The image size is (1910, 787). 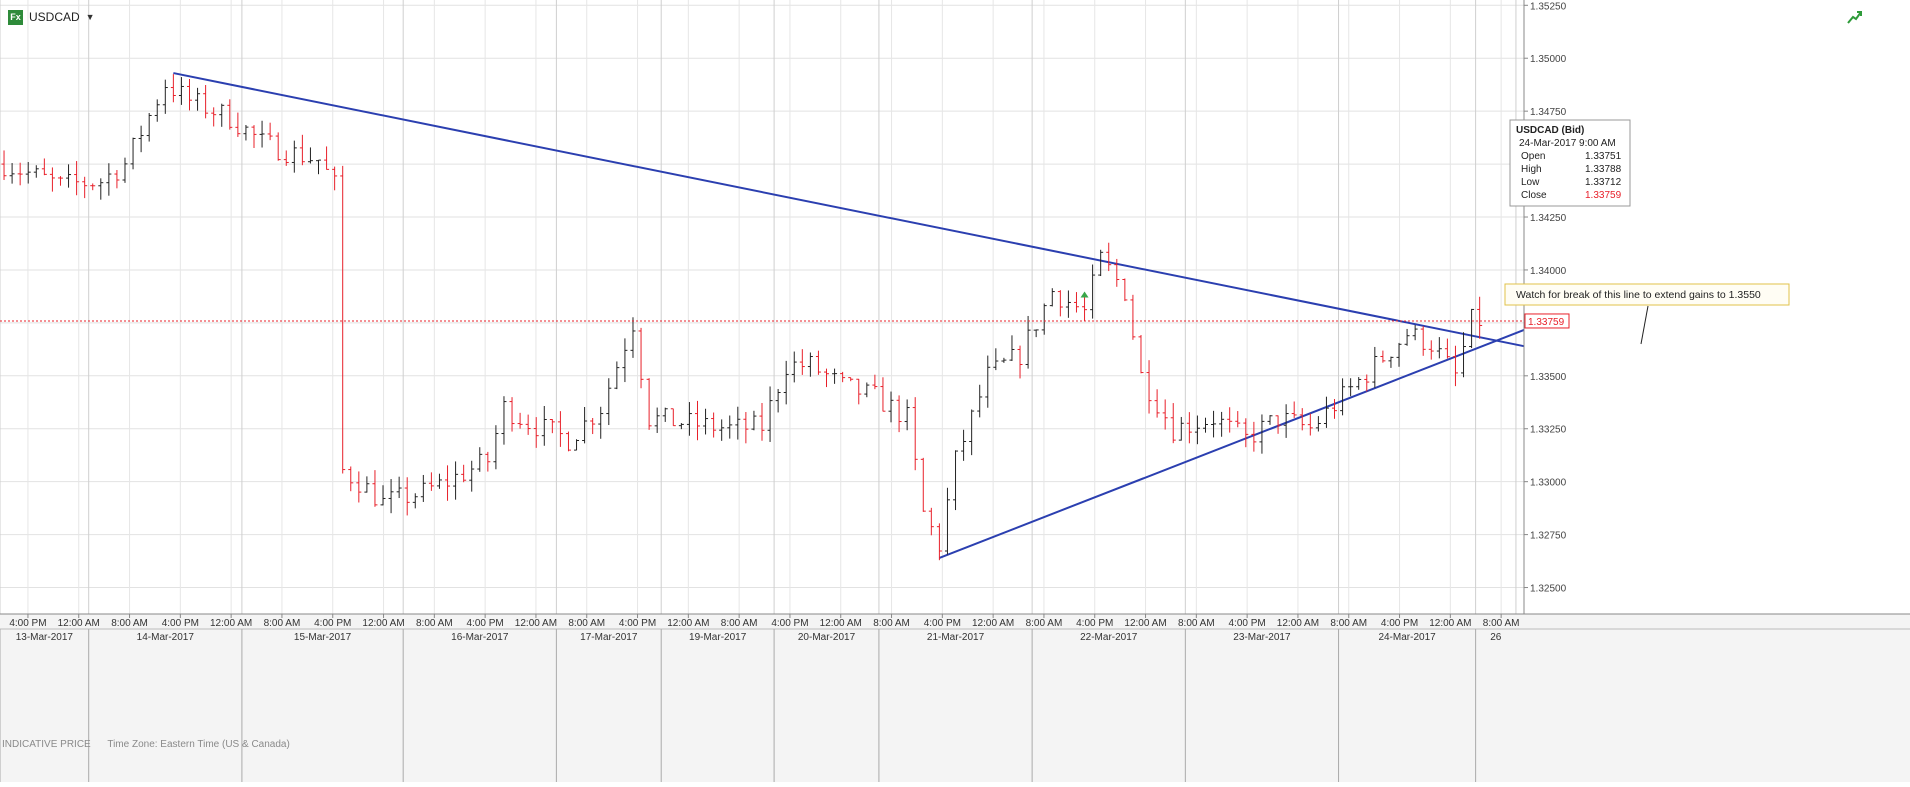 I want to click on tooltip-datetime: 24-Mar-2017 9:00 AM, so click(x=1567, y=143).